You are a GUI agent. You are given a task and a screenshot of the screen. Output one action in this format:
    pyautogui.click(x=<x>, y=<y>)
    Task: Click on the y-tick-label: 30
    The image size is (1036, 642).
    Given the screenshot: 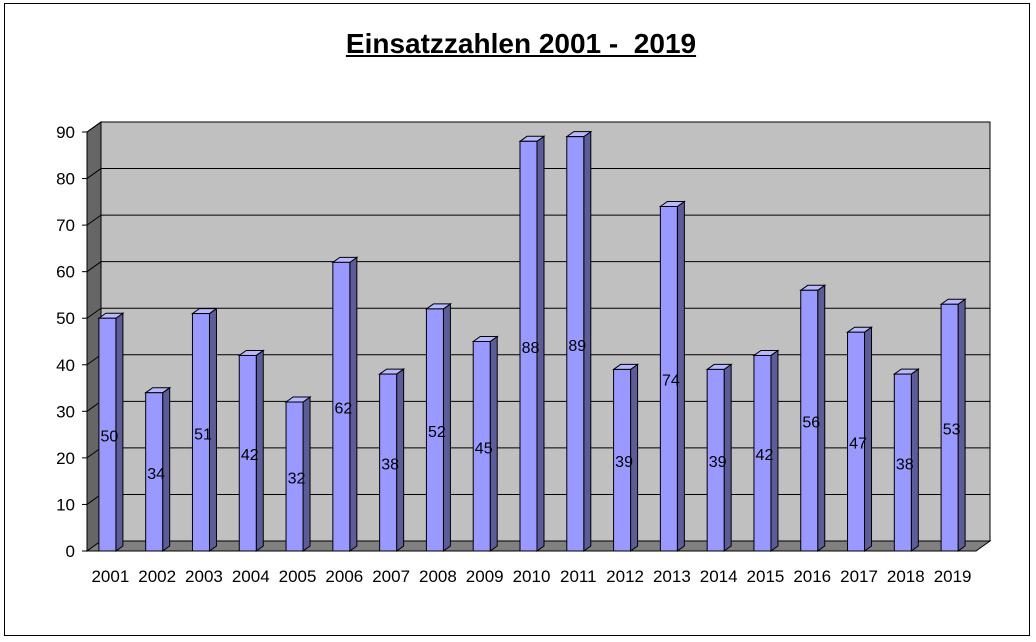 What is the action you would take?
    pyautogui.click(x=65, y=411)
    